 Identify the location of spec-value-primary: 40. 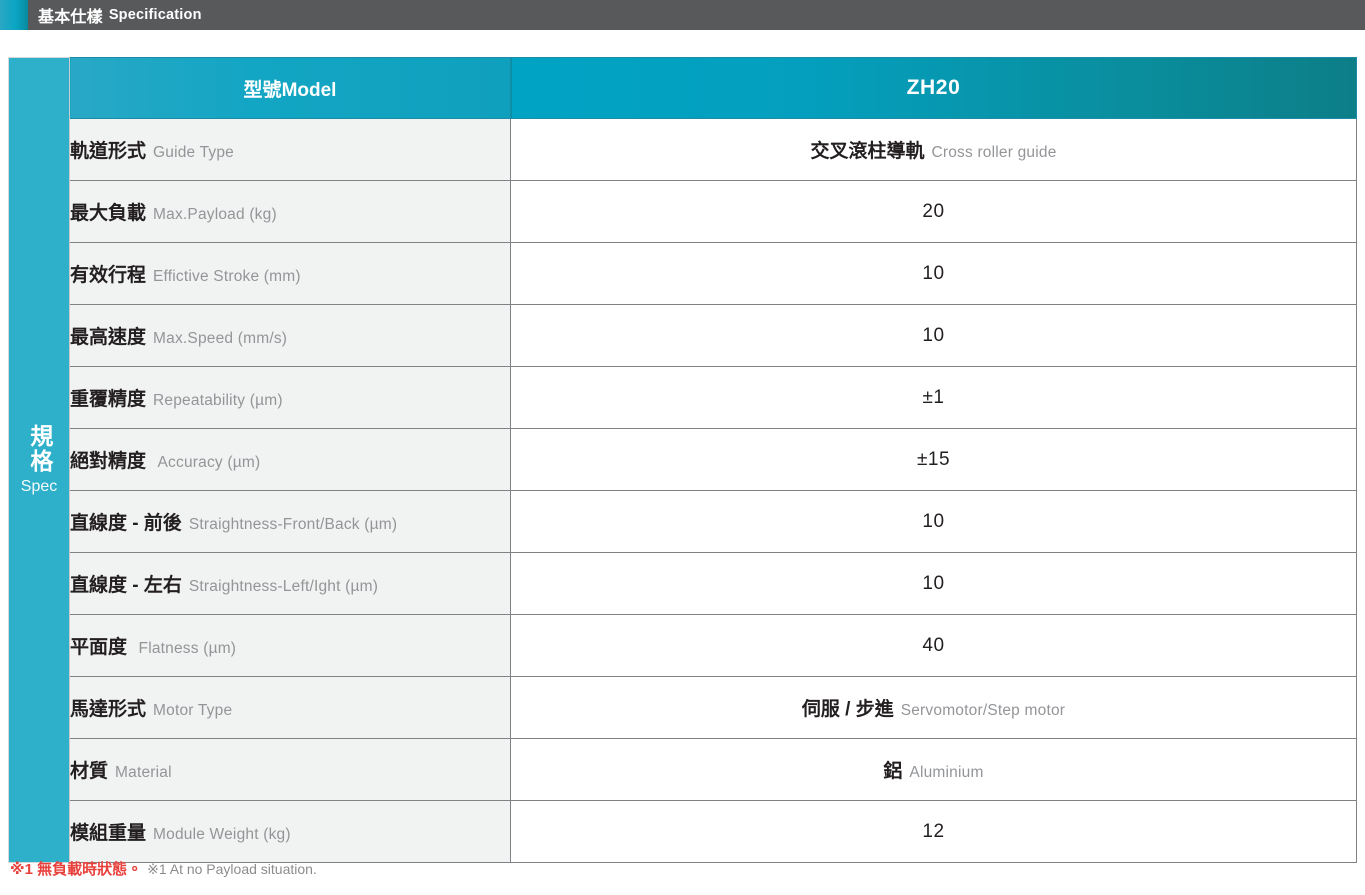
(933, 645).